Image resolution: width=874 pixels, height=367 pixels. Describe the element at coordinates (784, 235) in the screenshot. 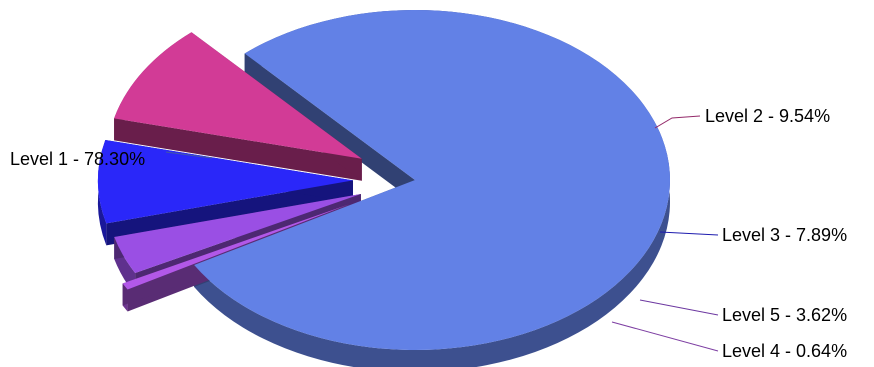

I see `slice-label-level-3: Level 3 - 7.89%` at that location.